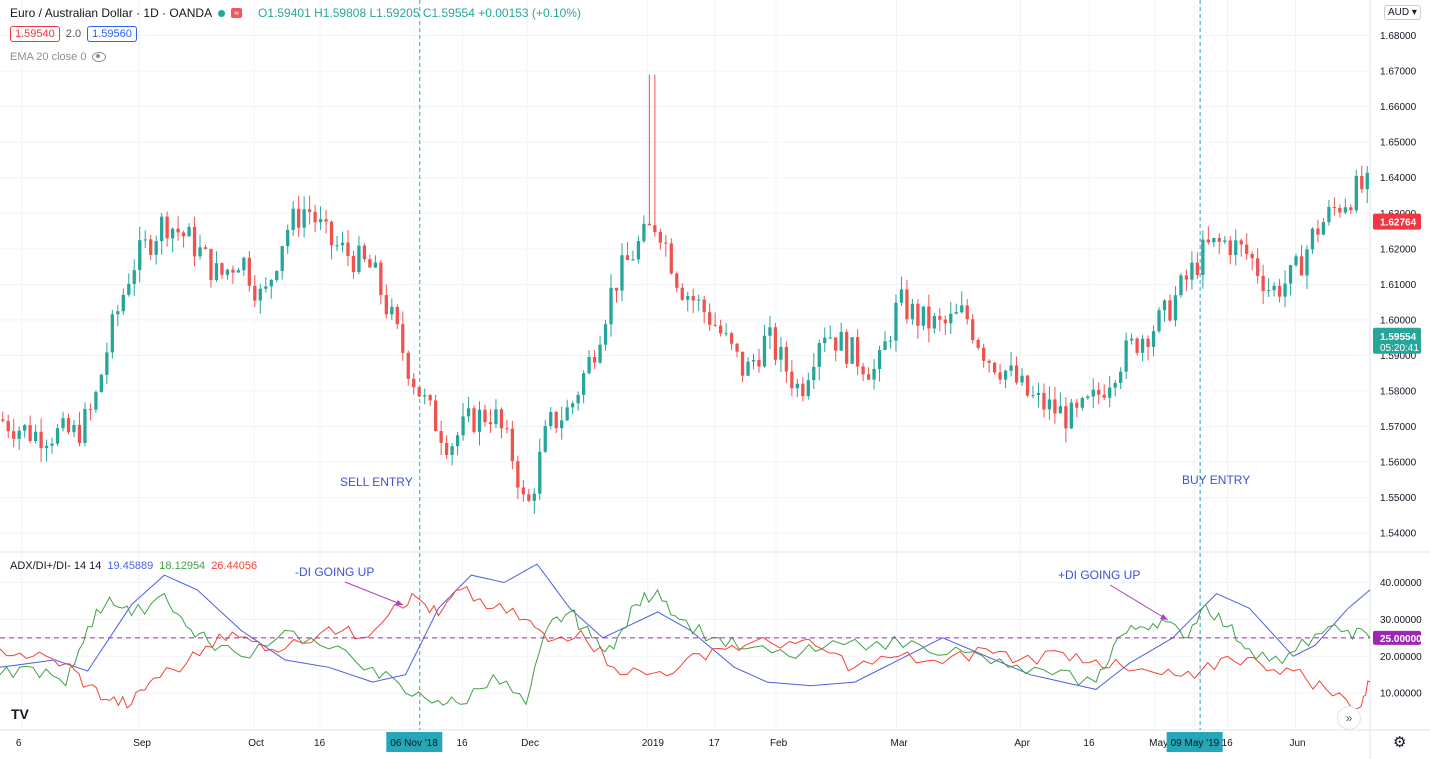 The width and height of the screenshot is (1430, 759). Describe the element at coordinates (530, 743) in the screenshot. I see `time-axis-label: Dec` at that location.